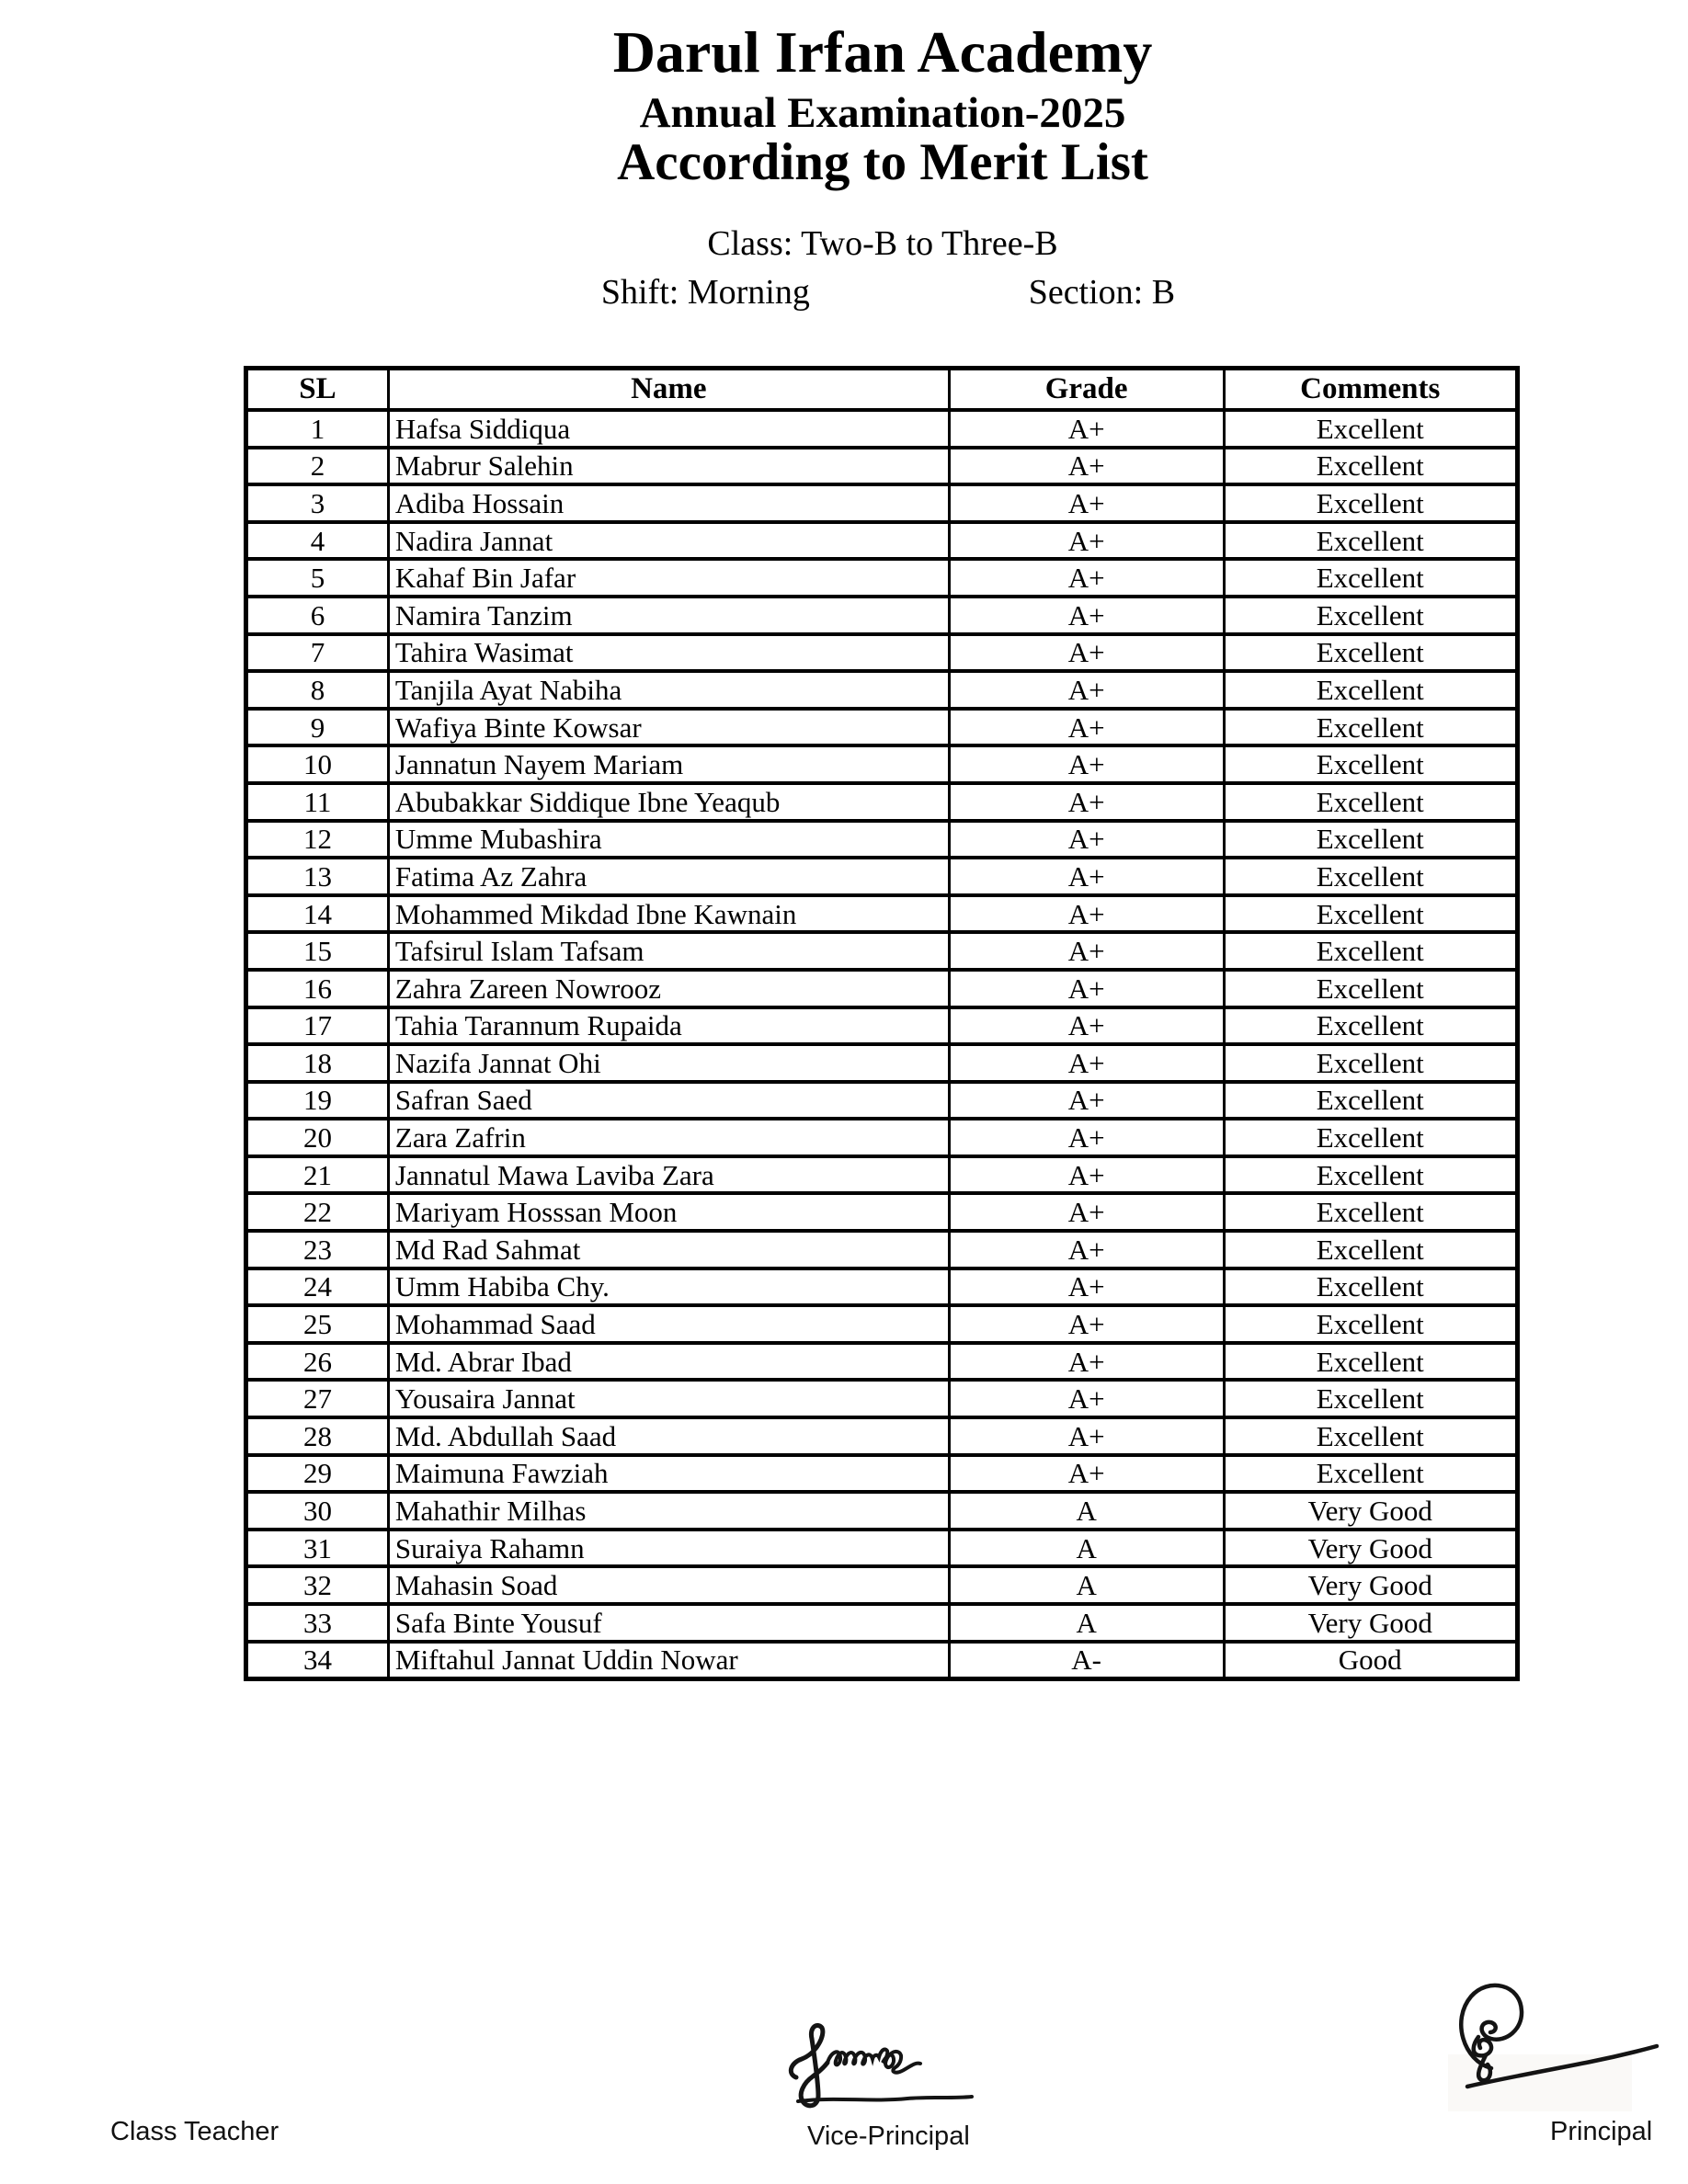 This screenshot has height=2184, width=1688. I want to click on cell-sl: 9, so click(318, 727).